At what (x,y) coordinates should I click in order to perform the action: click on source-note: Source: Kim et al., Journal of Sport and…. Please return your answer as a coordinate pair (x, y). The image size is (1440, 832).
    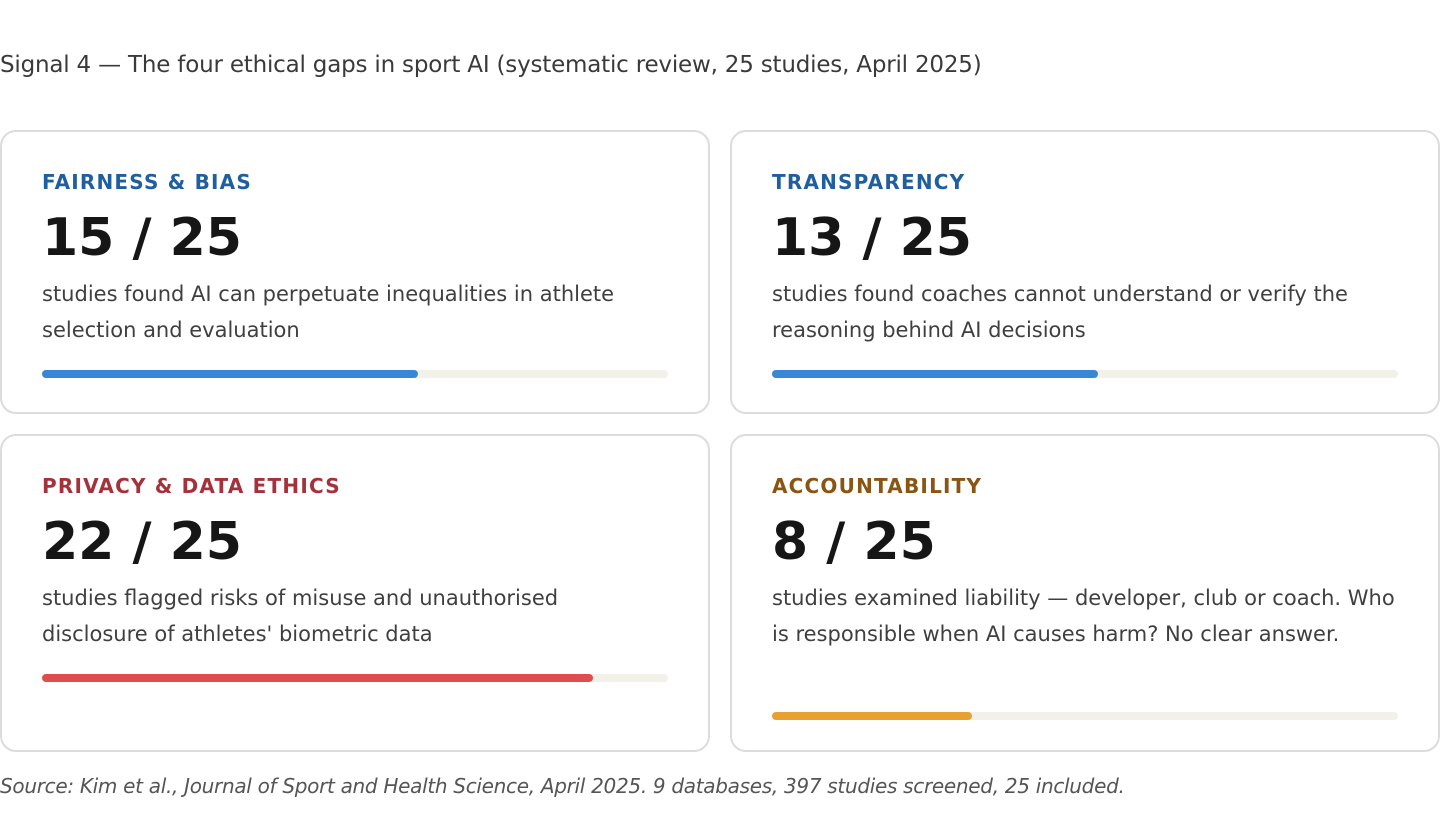
    Looking at the image, I should click on (562, 786).